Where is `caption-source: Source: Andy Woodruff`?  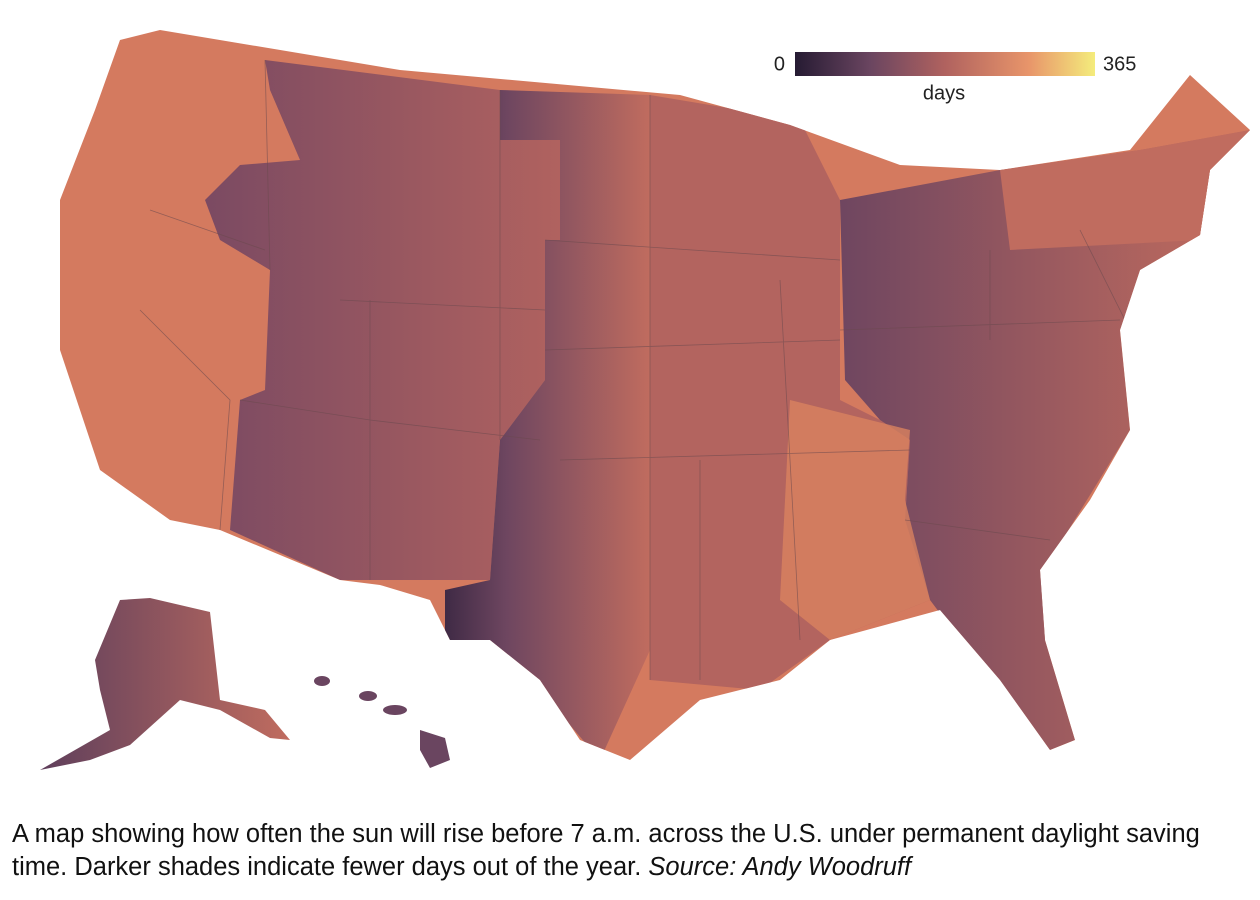 caption-source: Source: Andy Woodruff is located at coordinates (780, 867).